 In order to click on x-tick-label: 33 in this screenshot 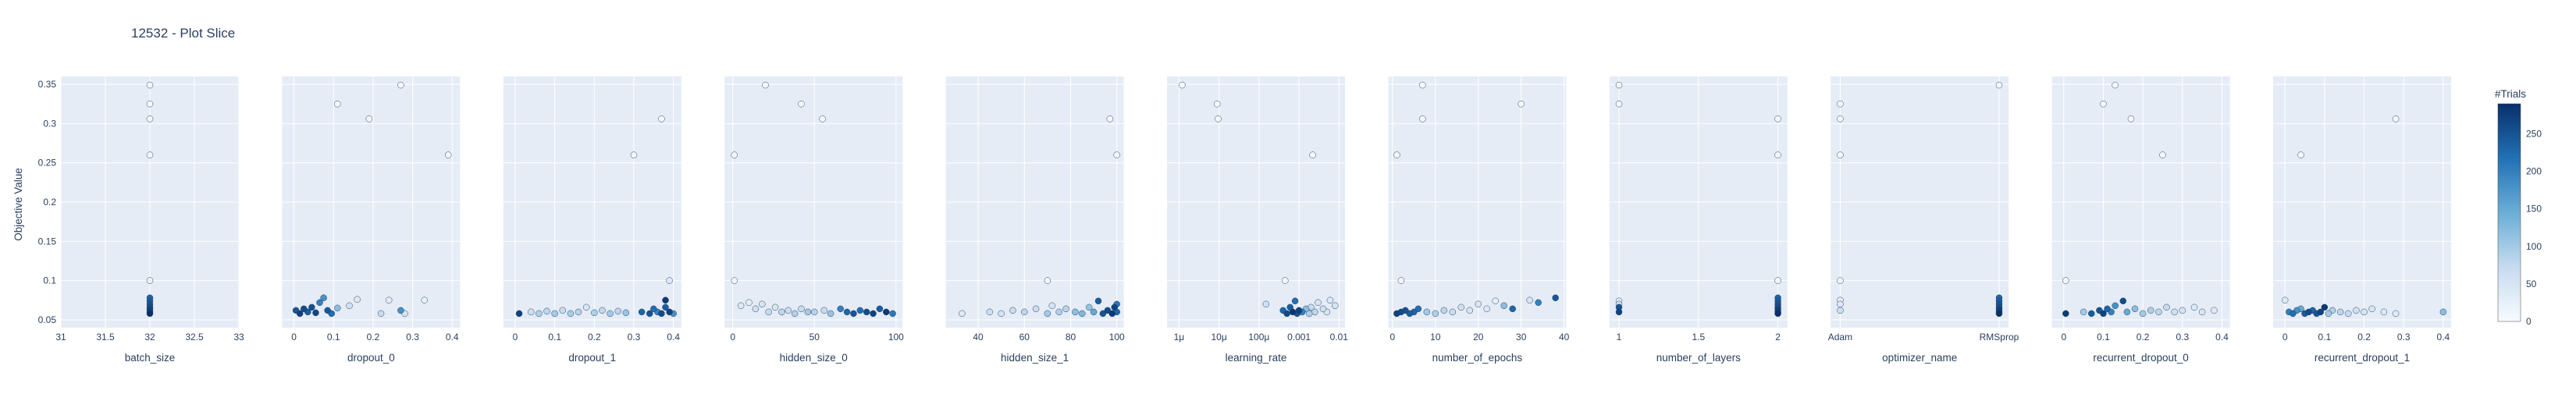, I will do `click(238, 337)`.